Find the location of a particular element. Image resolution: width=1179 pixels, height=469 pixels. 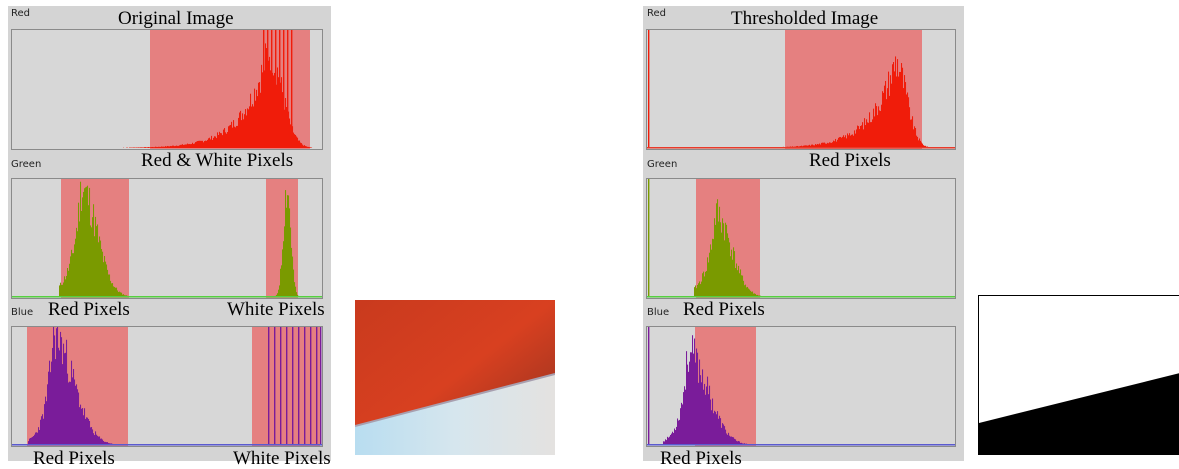

histogram-baseline is located at coordinates (167, 445).